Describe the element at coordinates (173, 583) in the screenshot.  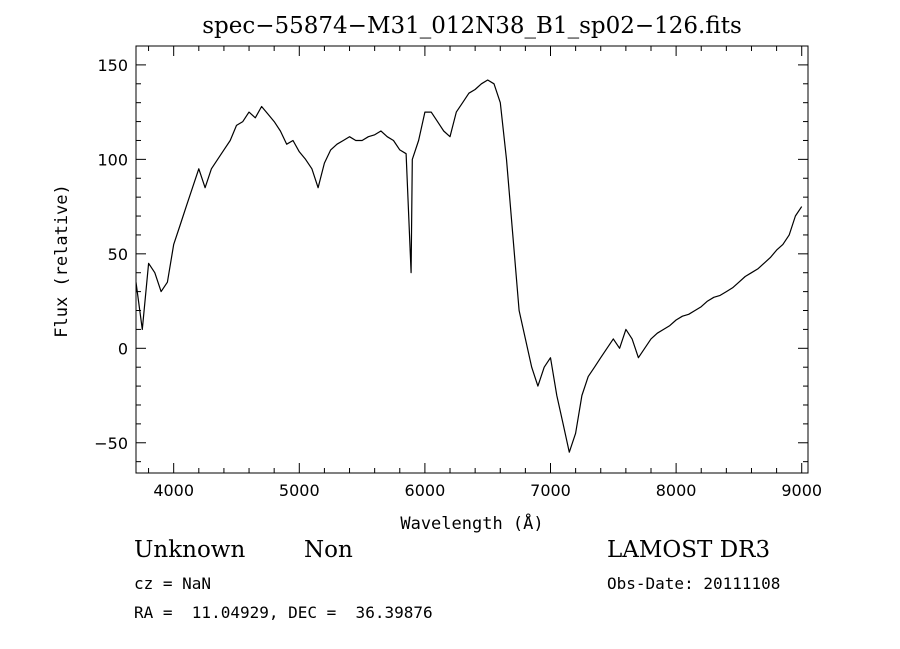
I see `redshift-cz: cz = NaN` at that location.